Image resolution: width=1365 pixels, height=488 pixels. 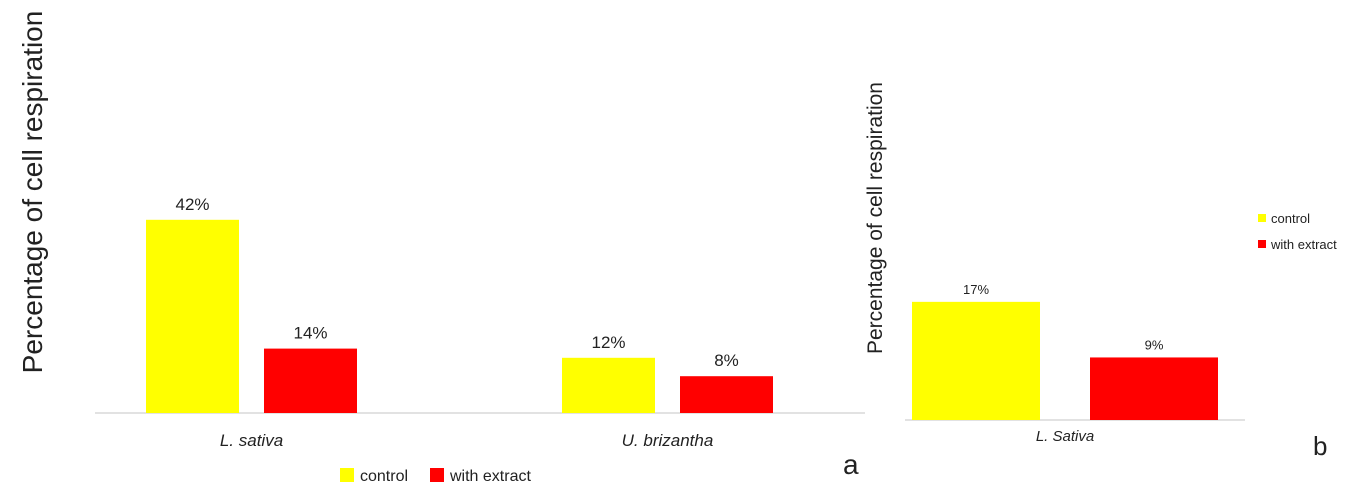 I want to click on chart-b-category-labels: L. Sativa, so click(x=1065, y=436).